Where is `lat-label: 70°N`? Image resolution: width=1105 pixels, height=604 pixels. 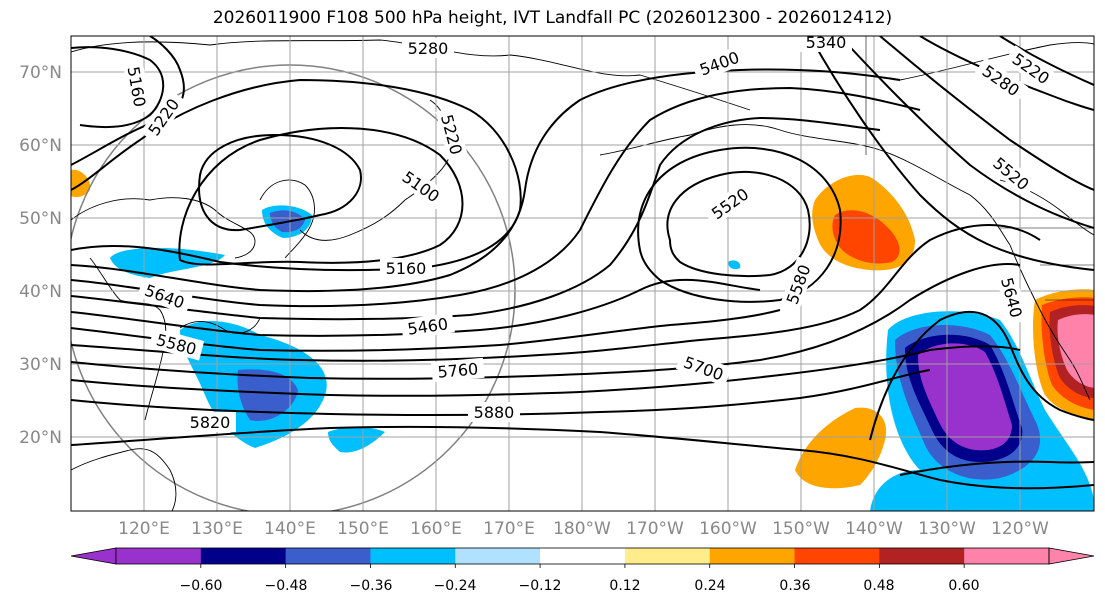 lat-label: 70°N is located at coordinates (40, 73).